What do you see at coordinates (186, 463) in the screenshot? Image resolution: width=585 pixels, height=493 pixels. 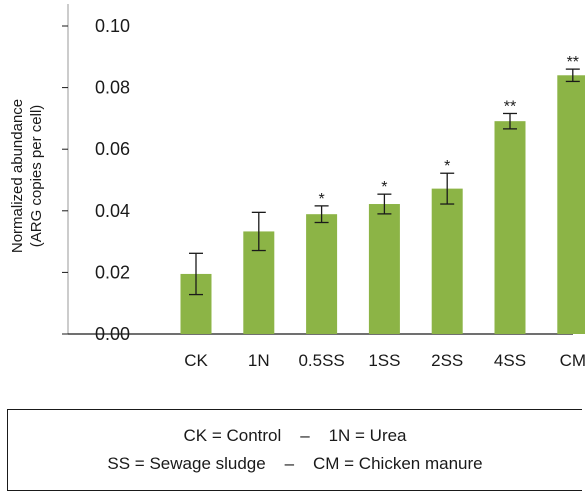 I see `legend-sewage-sludge: SS = Sewage sludge` at bounding box center [186, 463].